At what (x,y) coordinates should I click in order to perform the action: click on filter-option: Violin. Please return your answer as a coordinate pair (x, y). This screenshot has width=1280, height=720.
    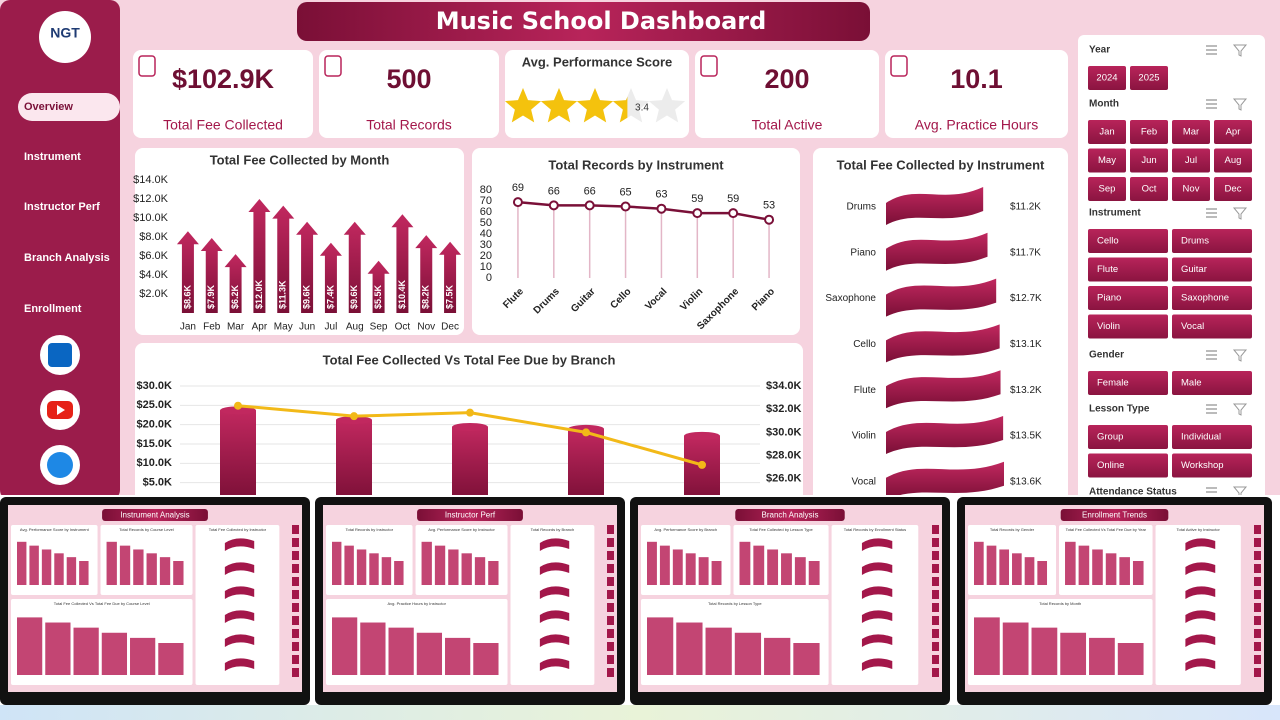
    Looking at the image, I should click on (1108, 326).